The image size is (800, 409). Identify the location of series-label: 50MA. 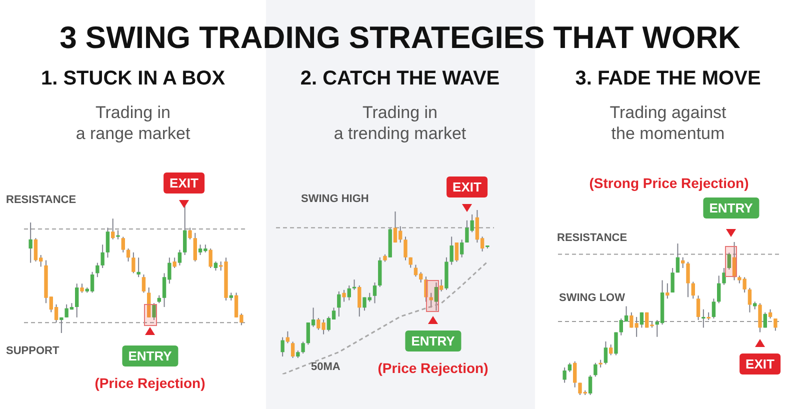
(325, 367).